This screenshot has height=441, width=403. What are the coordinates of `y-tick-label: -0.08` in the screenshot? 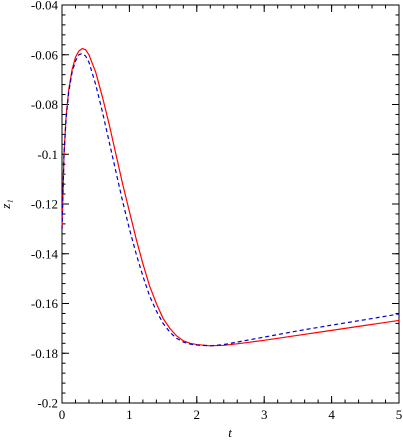 It's located at (44, 104).